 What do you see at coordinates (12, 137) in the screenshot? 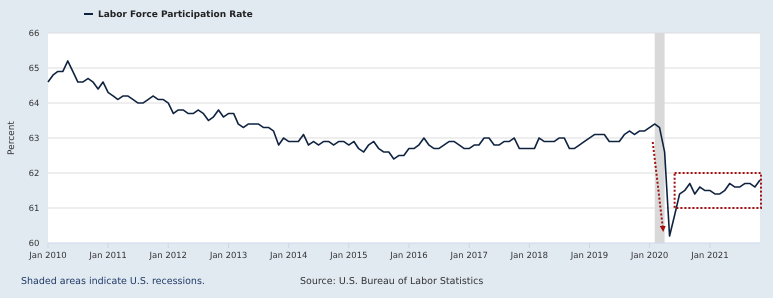
I see `y-axis-title: Percent` at bounding box center [12, 137].